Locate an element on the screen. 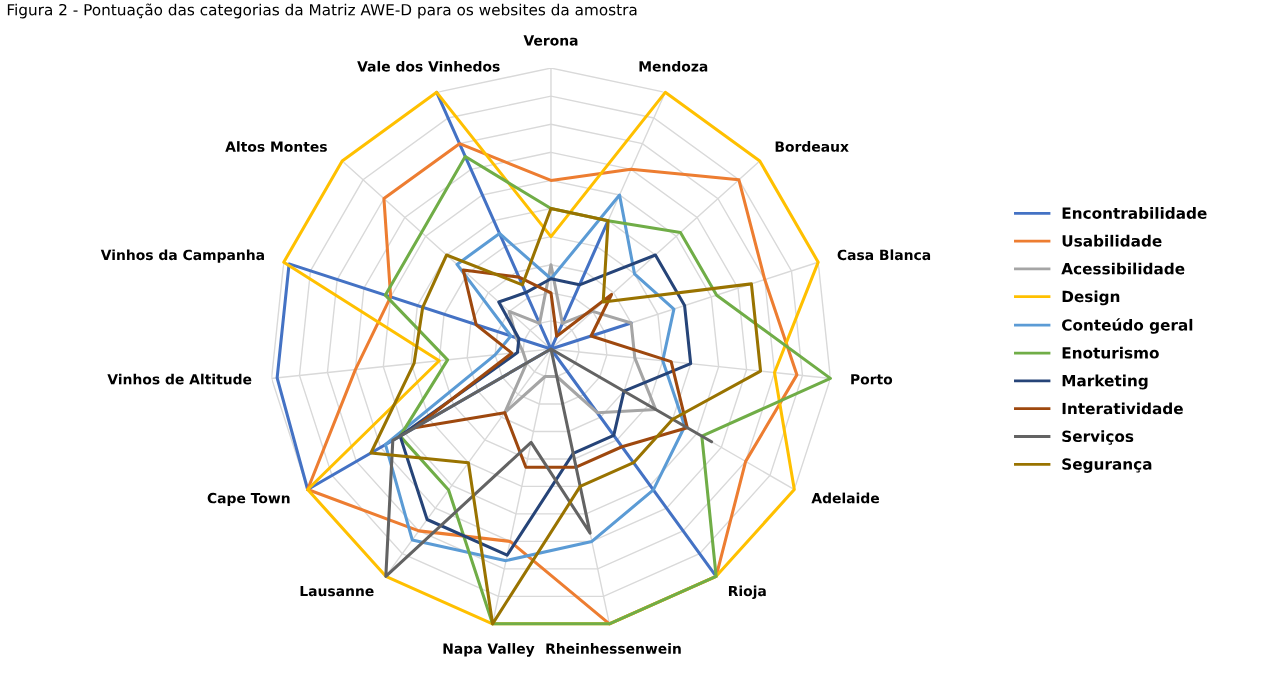 Image resolution: width=1276 pixels, height=680 pixels. legend-label: Enoturismo is located at coordinates (1110, 352).